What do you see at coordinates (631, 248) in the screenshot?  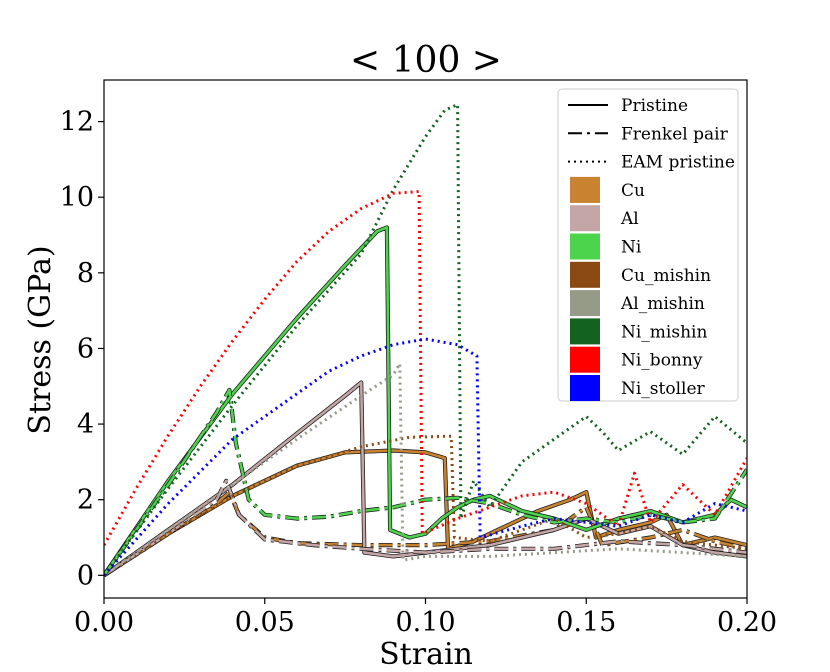 I see `legend-label: Ni` at bounding box center [631, 248].